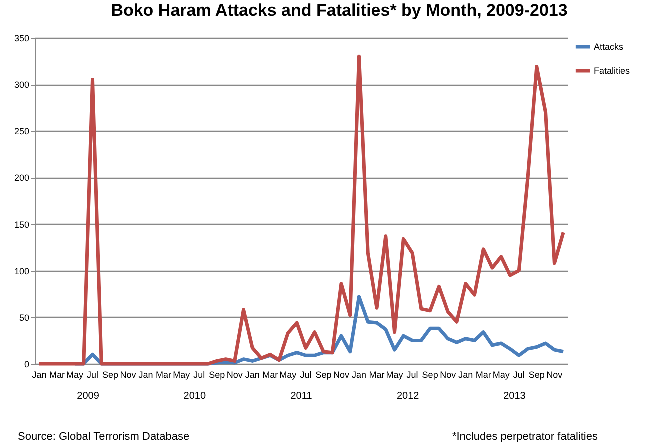 The height and width of the screenshot is (444, 646). Describe the element at coordinates (609, 47) in the screenshot. I see `legend-label: Attacks` at that location.